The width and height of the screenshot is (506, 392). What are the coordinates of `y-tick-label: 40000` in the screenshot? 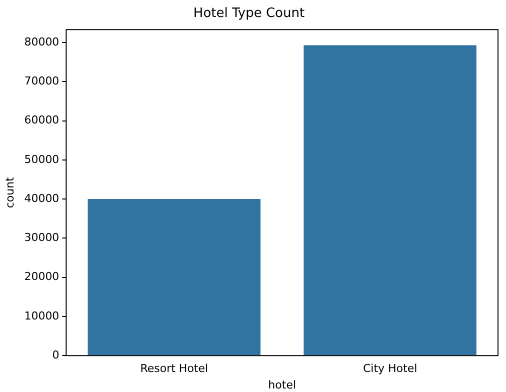 It's located at (42, 198).